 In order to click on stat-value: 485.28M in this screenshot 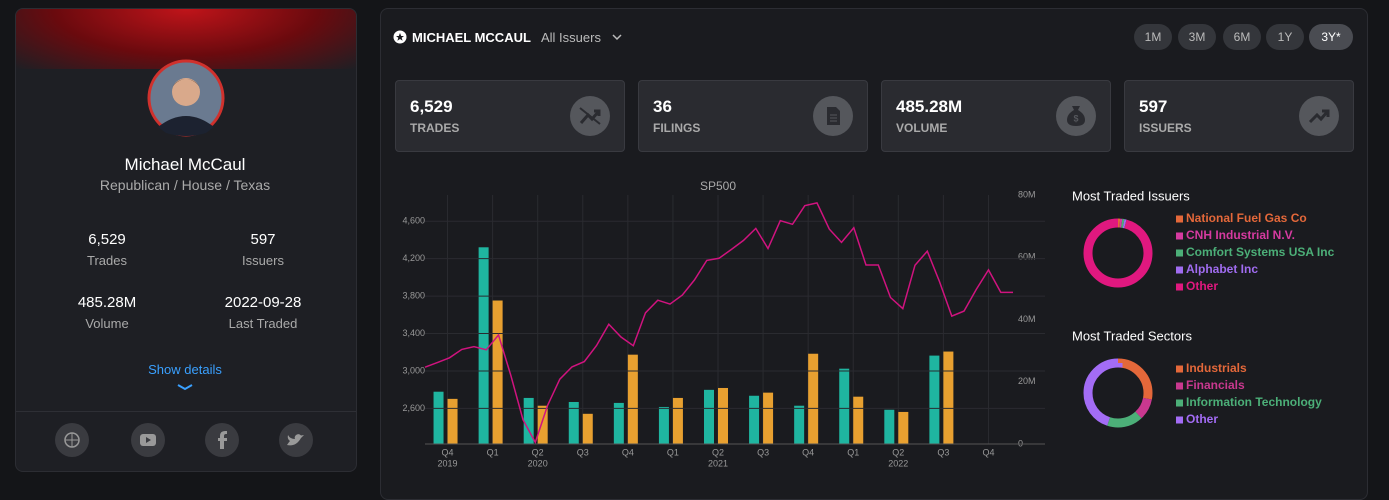, I will do `click(107, 302)`.